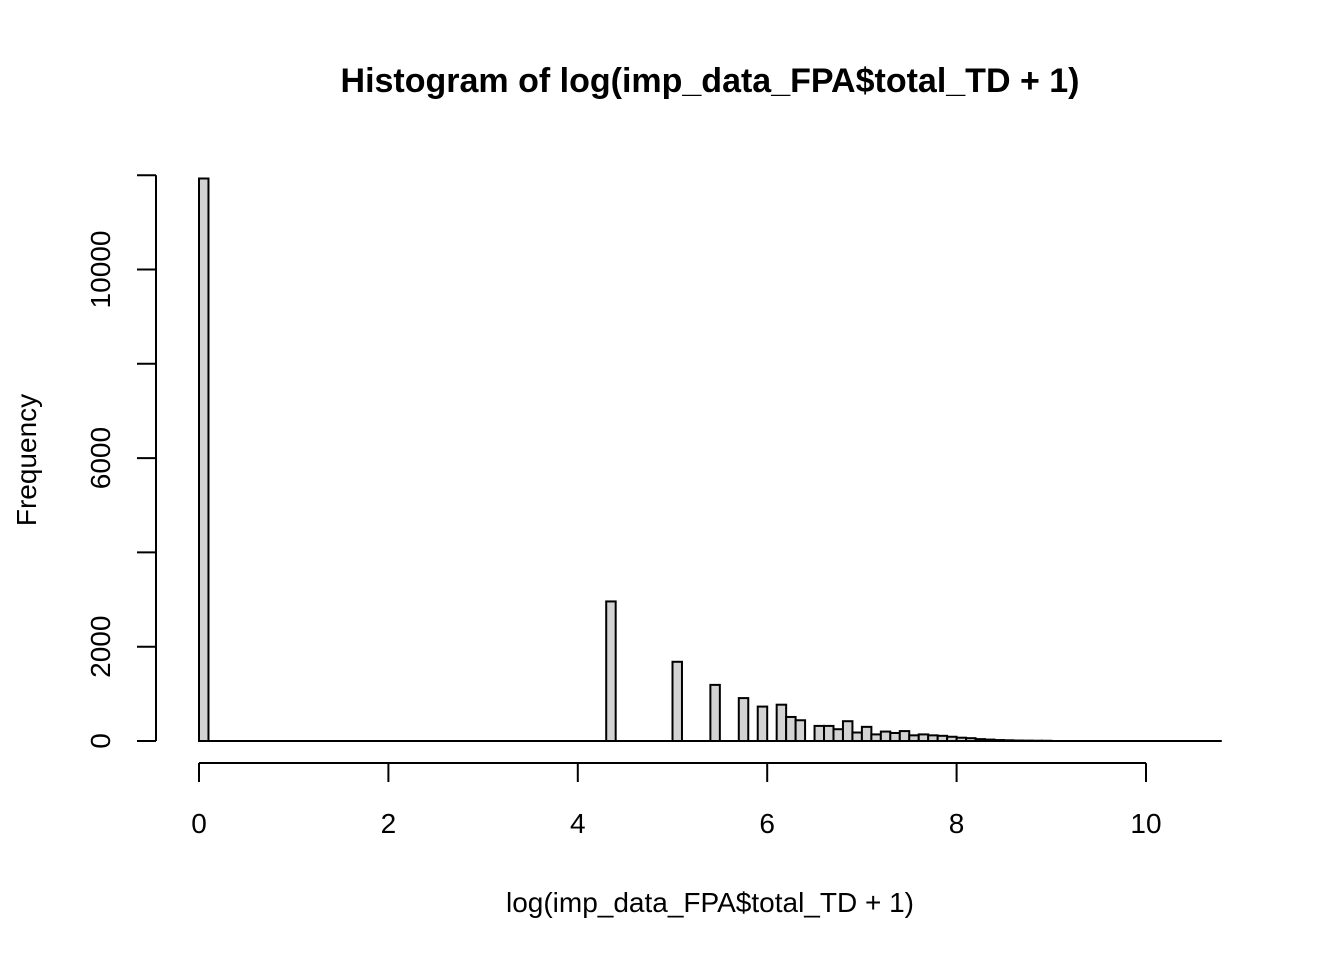  What do you see at coordinates (26, 460) in the screenshot?
I see `y-axis-label: Frequency` at bounding box center [26, 460].